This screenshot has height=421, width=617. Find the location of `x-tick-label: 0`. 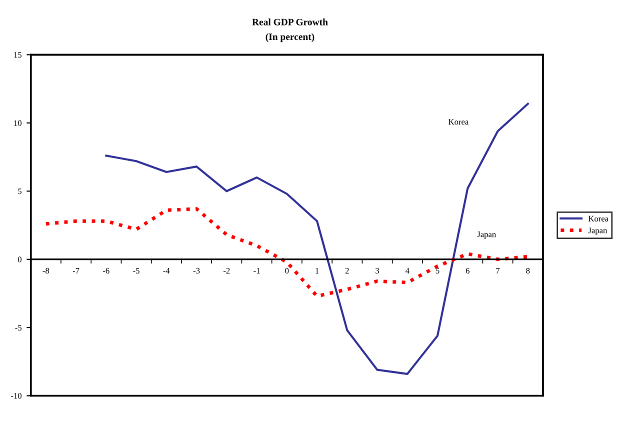

x-tick-label: 0 is located at coordinates (287, 271).